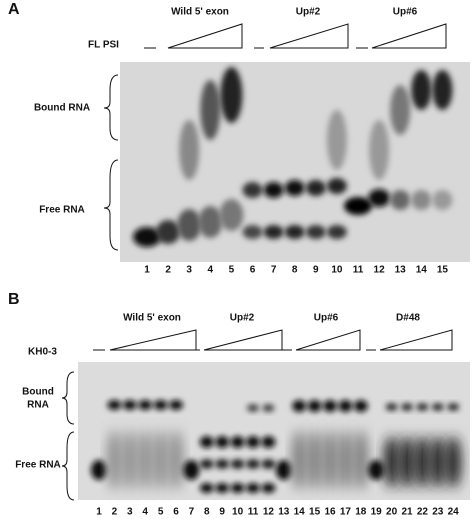 The width and height of the screenshot is (474, 519). What do you see at coordinates (392, 512) in the screenshot?
I see `lane-number: 20` at bounding box center [392, 512].